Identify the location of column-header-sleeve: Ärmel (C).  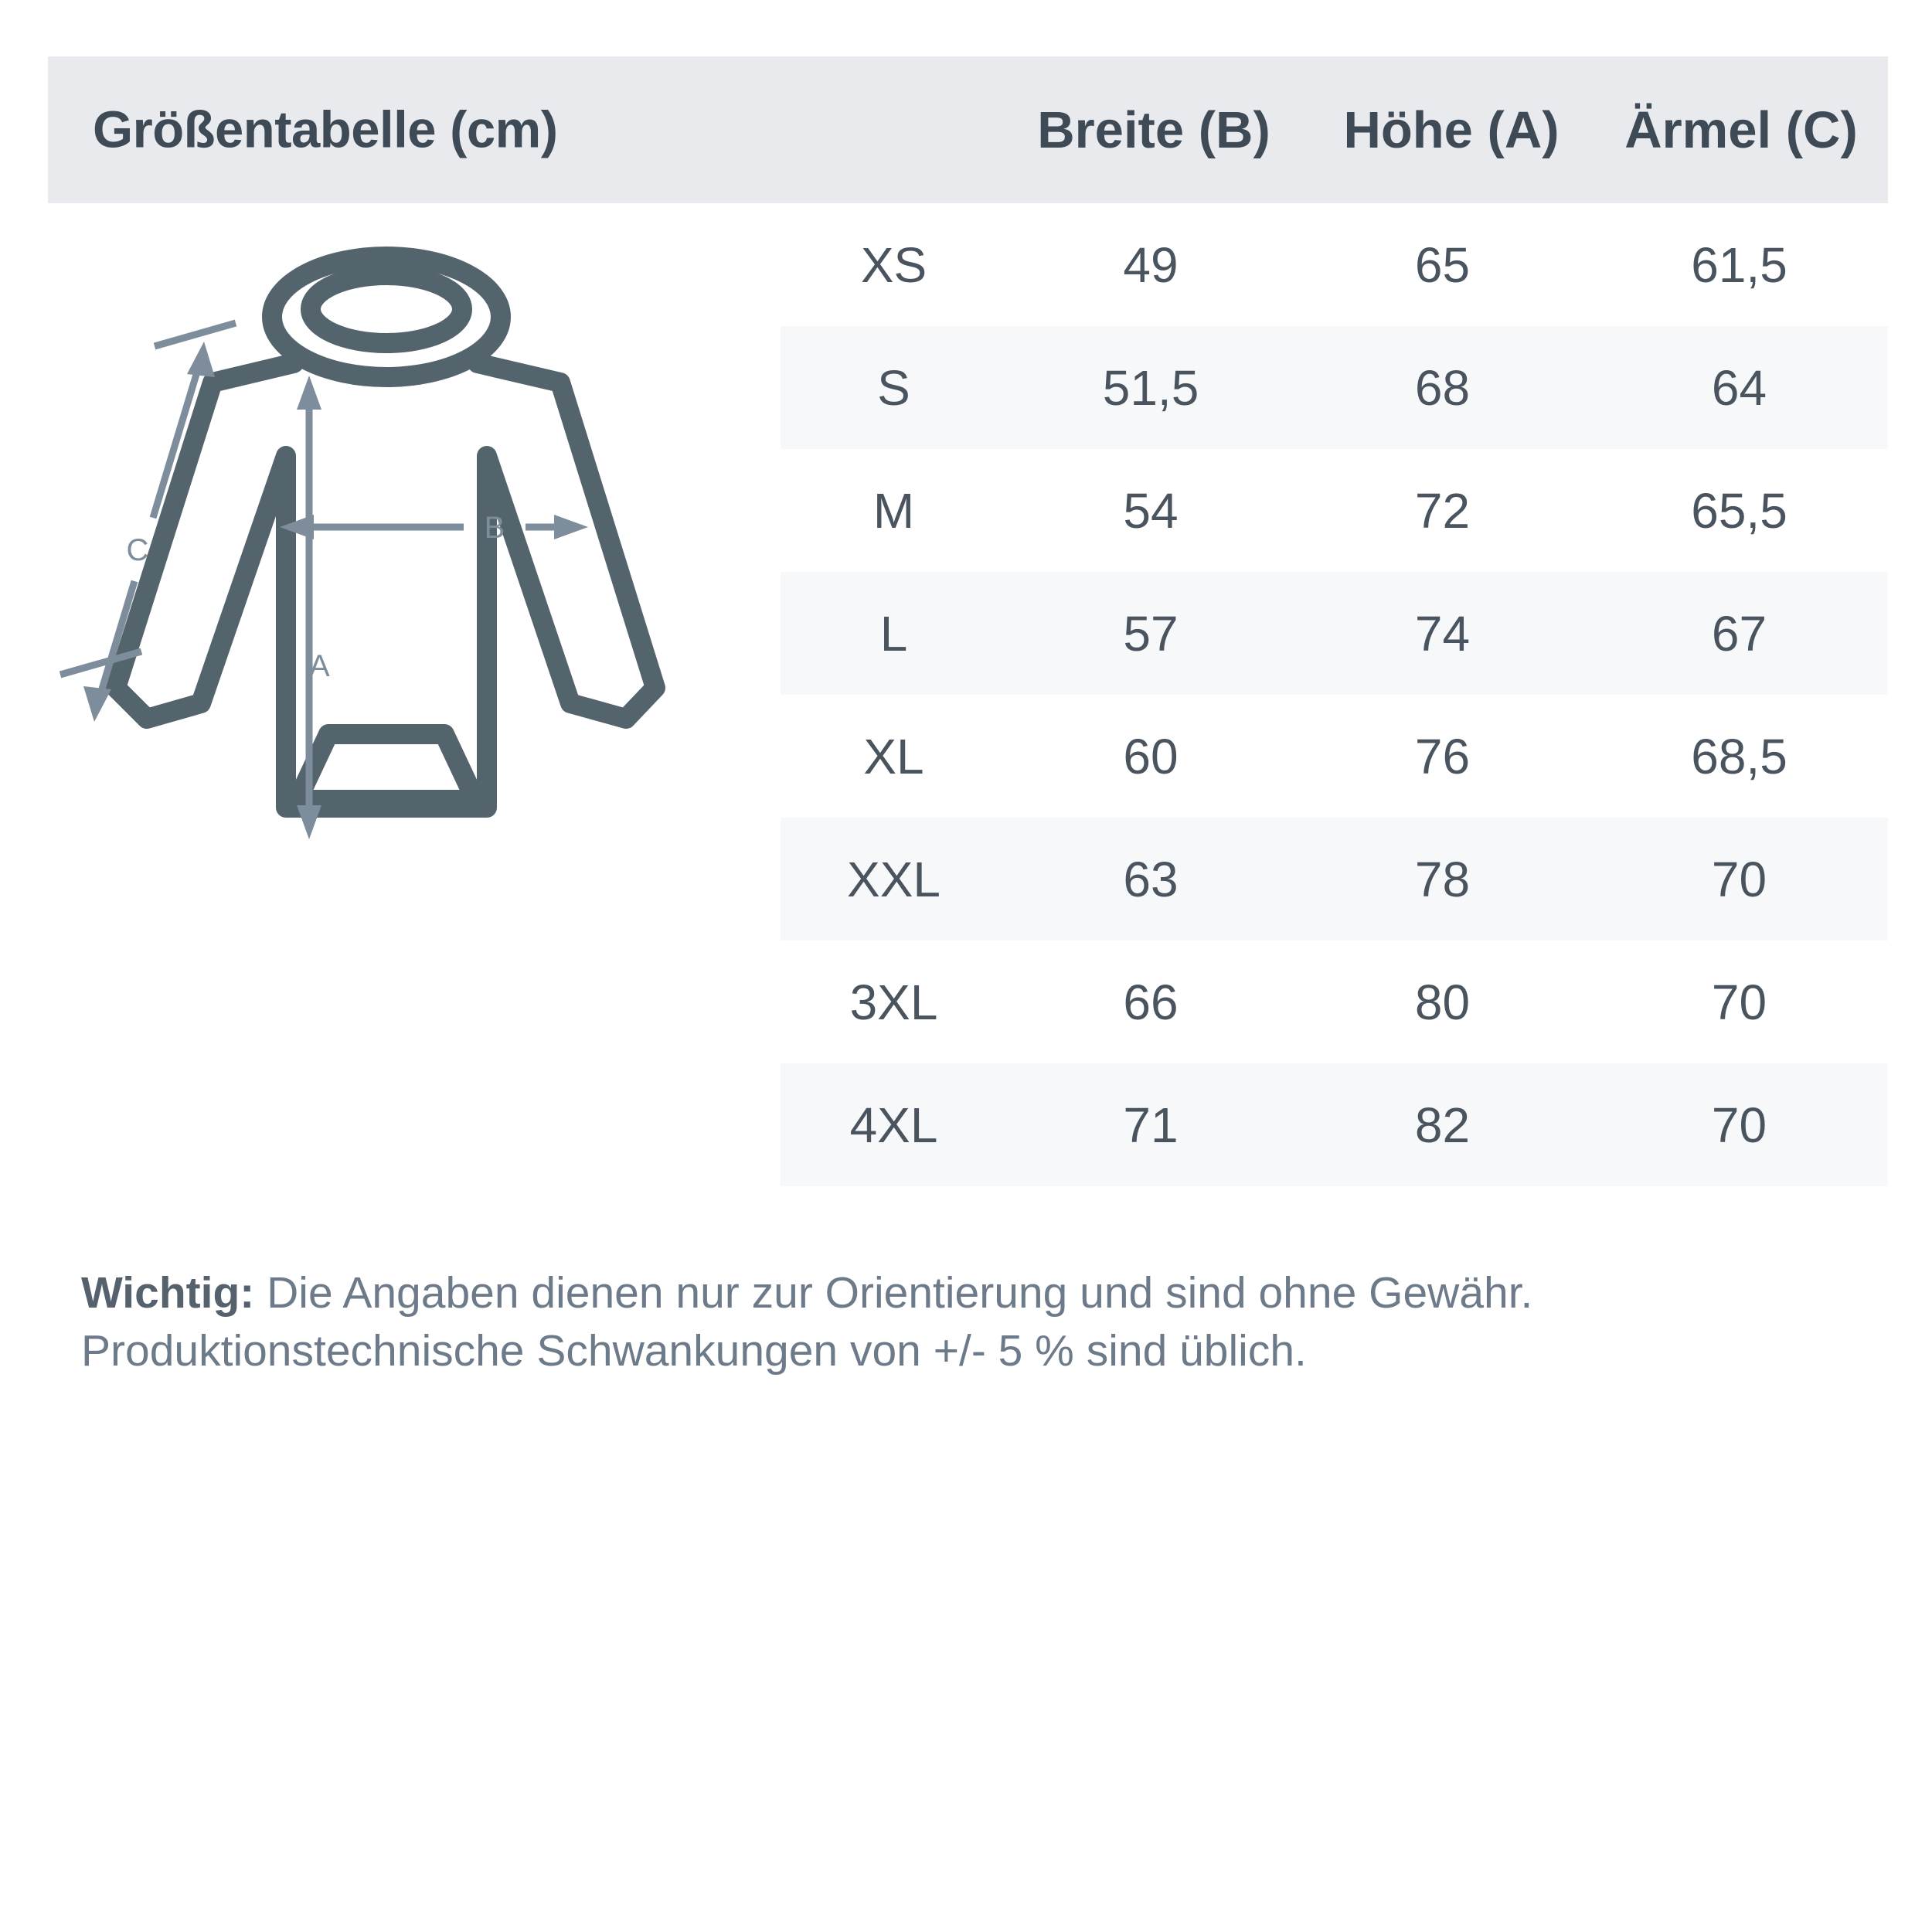
(1741, 129).